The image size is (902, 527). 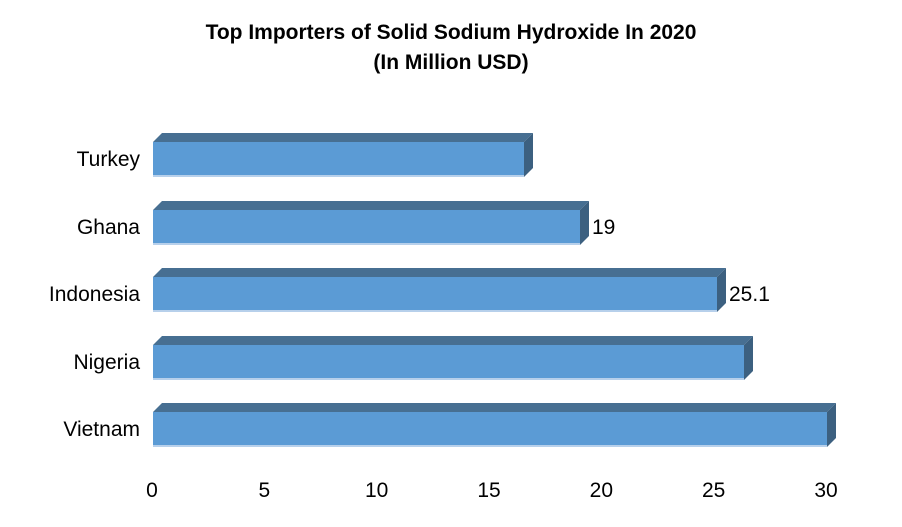 I want to click on x-tick-30: 30, so click(x=826, y=490).